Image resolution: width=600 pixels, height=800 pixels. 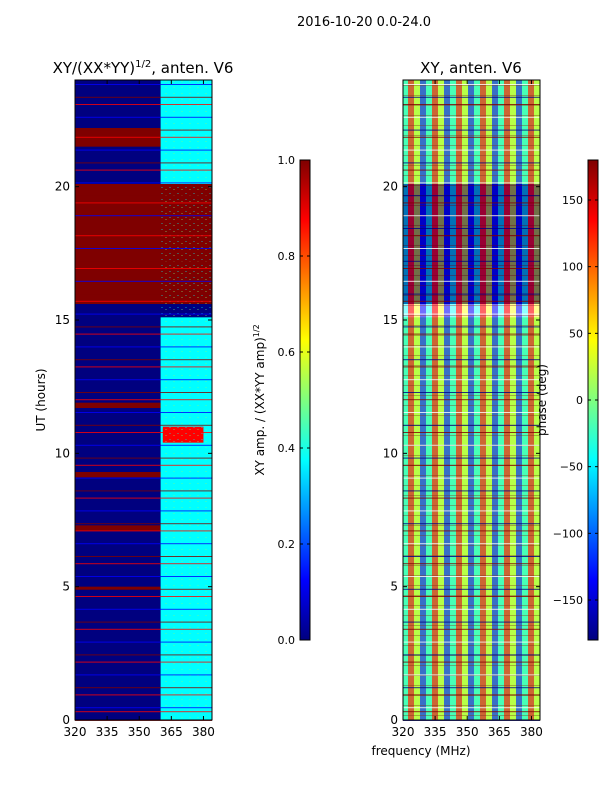 I want to click on colorbar-tick-label: 0.0, so click(x=287, y=640).